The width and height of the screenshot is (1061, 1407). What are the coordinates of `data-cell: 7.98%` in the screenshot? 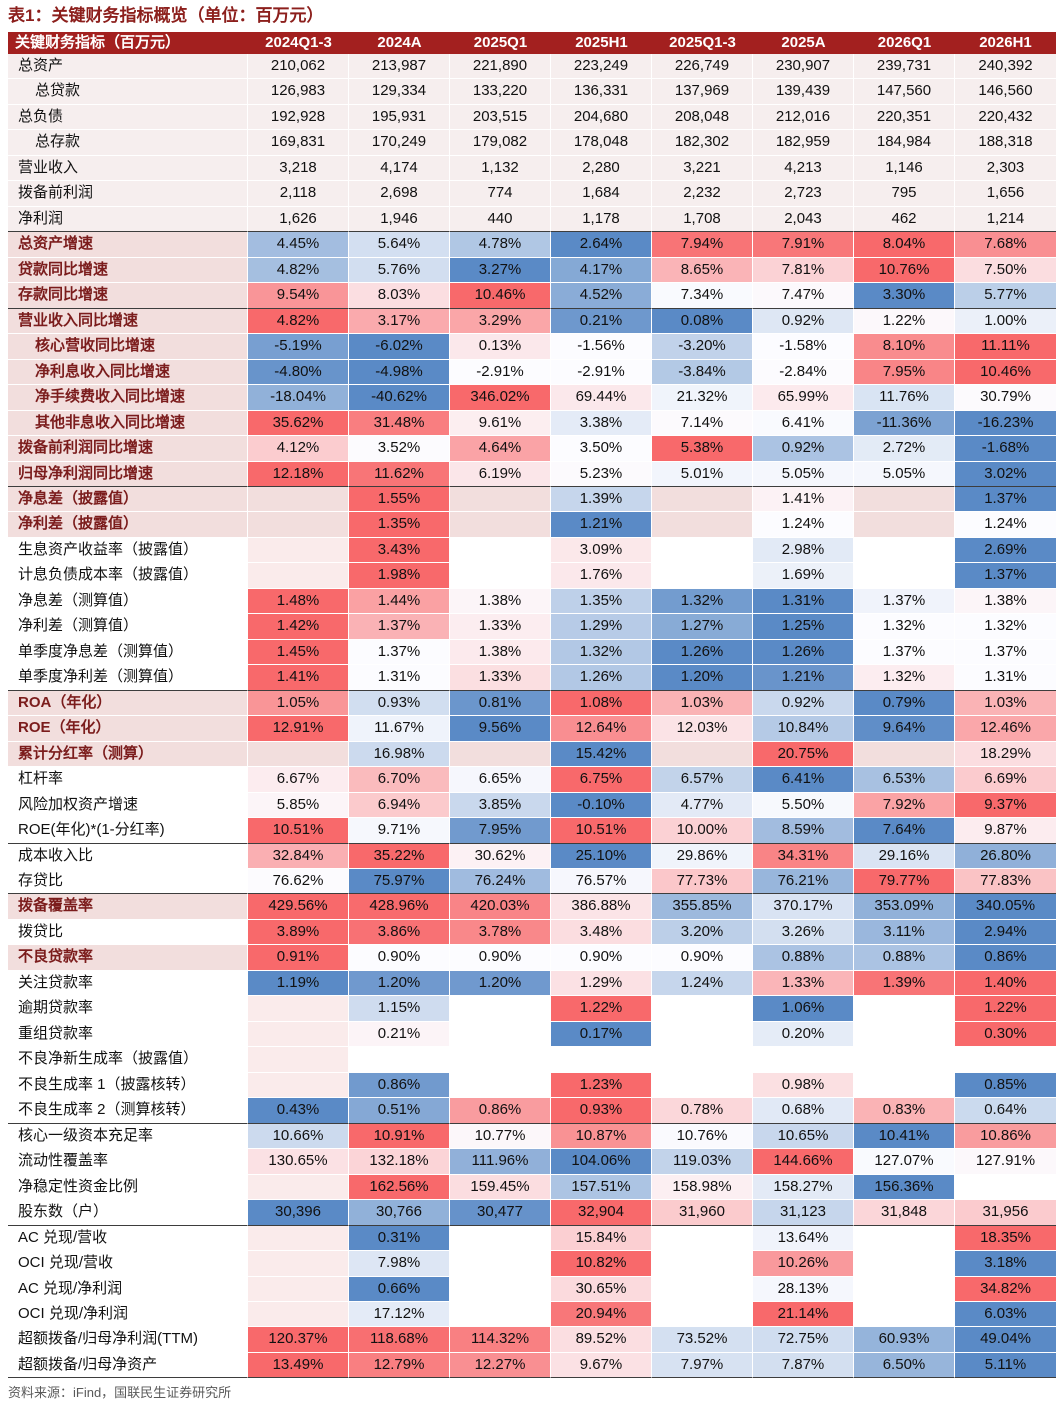 It's located at (399, 1264).